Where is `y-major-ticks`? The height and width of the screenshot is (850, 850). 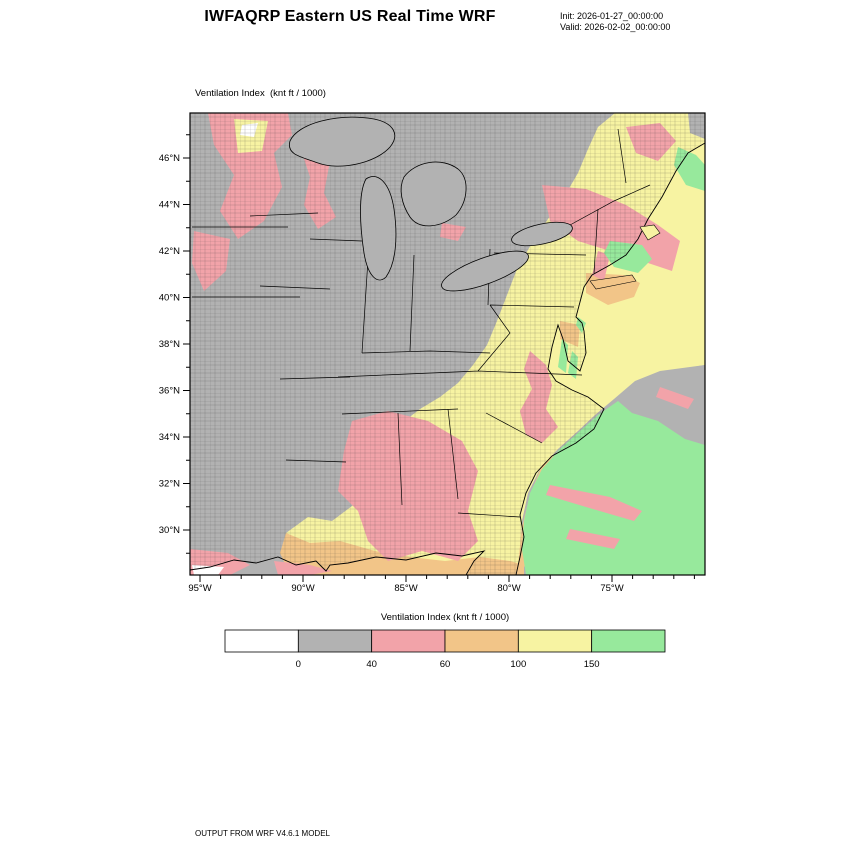 y-major-ticks is located at coordinates (186, 344).